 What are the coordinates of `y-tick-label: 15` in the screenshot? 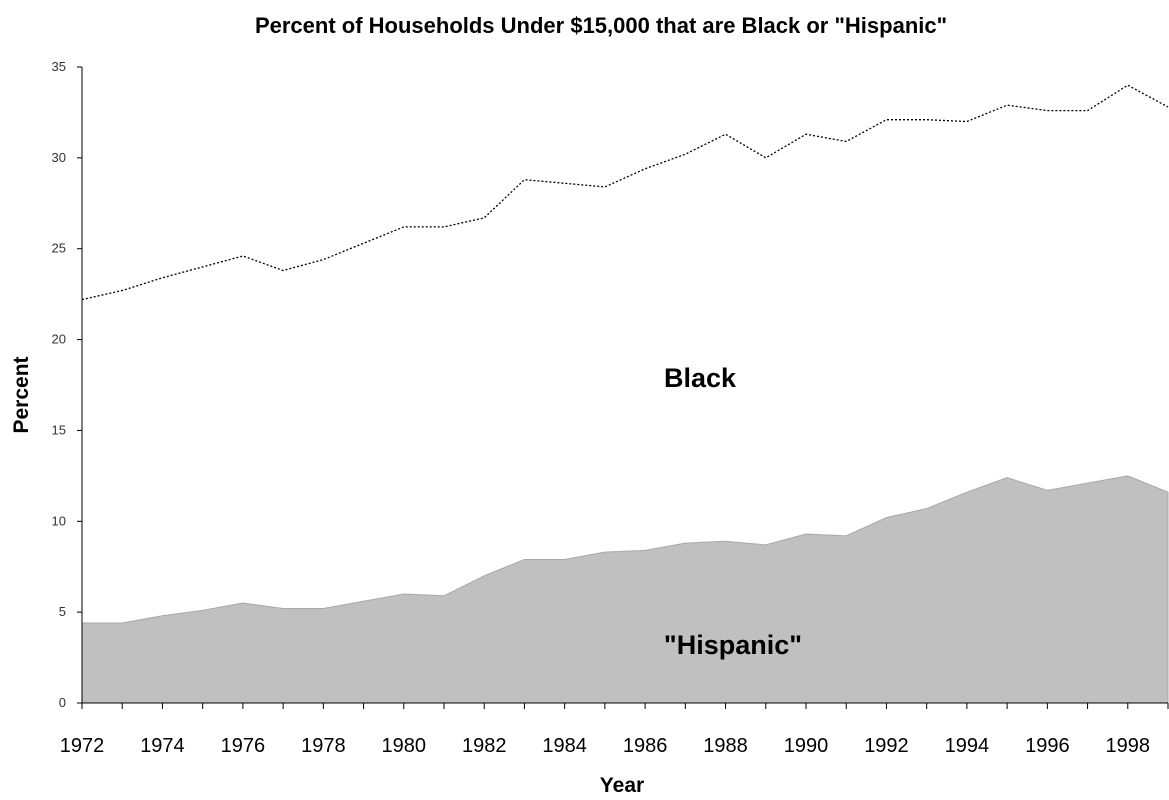 It's located at (59, 429).